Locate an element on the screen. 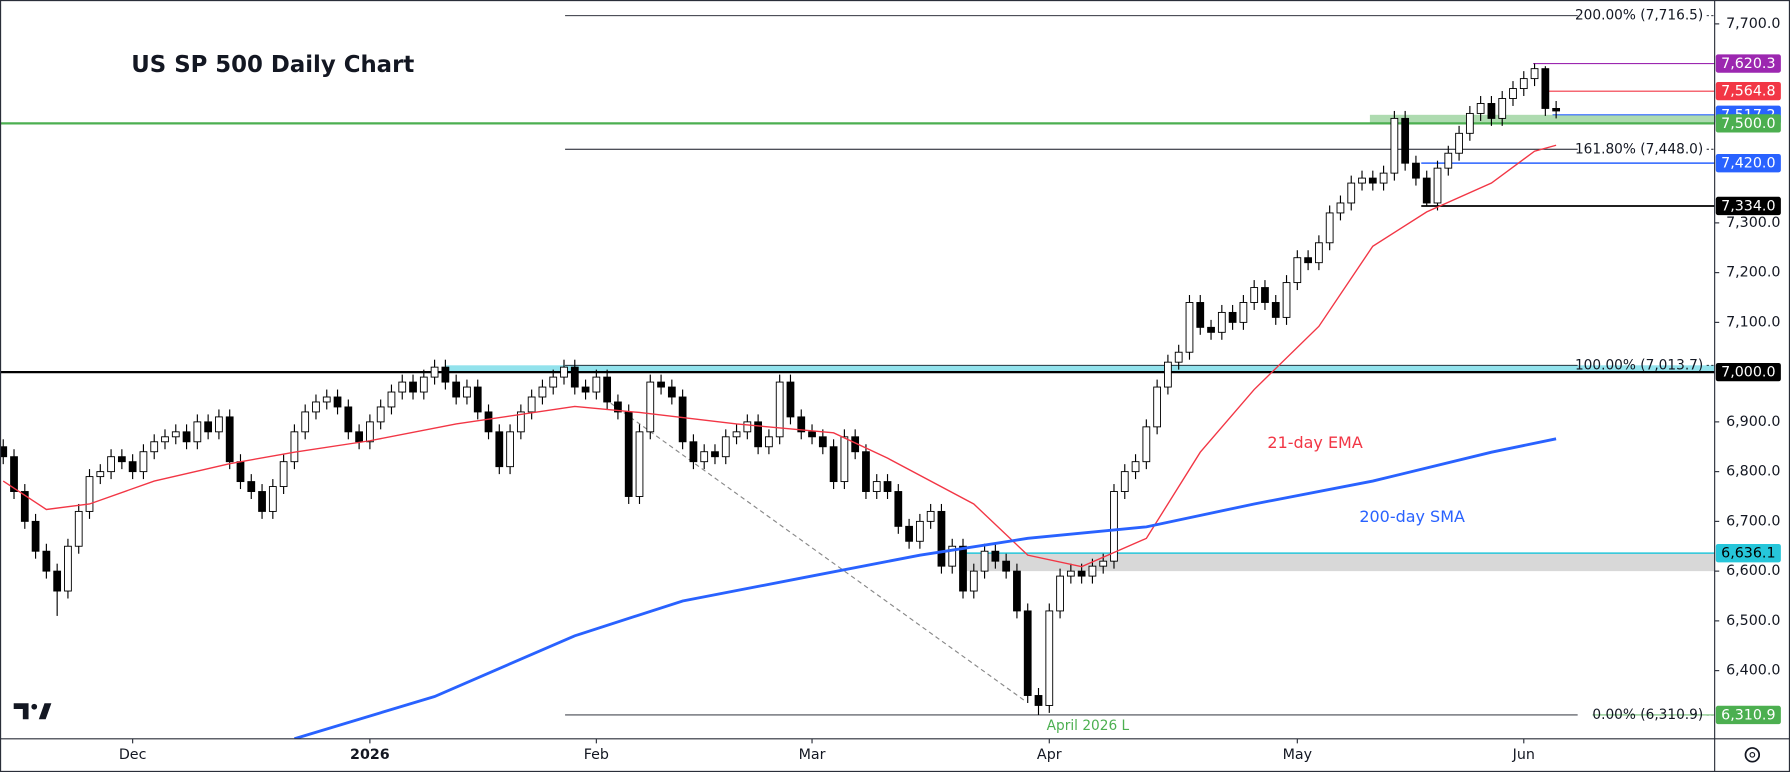  y-tick-label: 6,700.0 is located at coordinates (1753, 521).